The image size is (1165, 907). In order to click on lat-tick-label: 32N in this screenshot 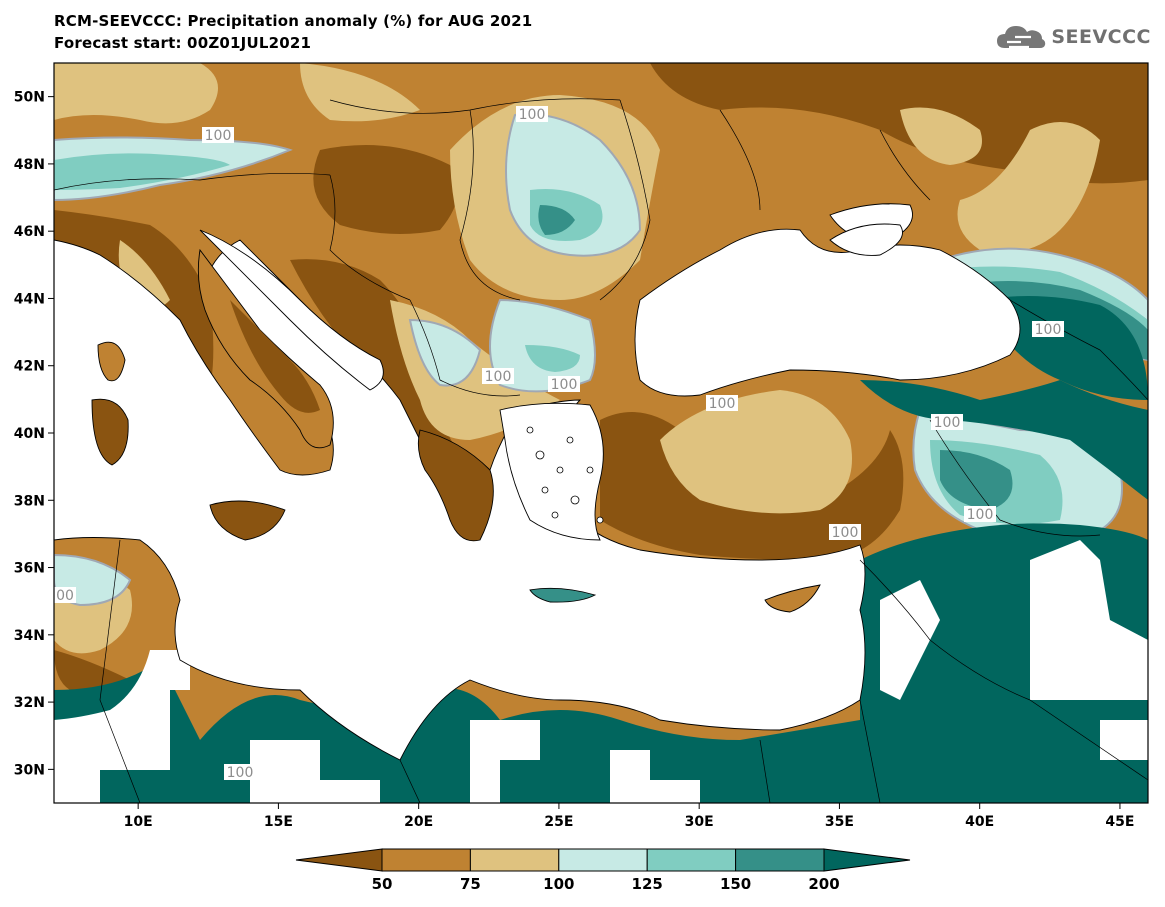, I will do `click(29, 703)`.